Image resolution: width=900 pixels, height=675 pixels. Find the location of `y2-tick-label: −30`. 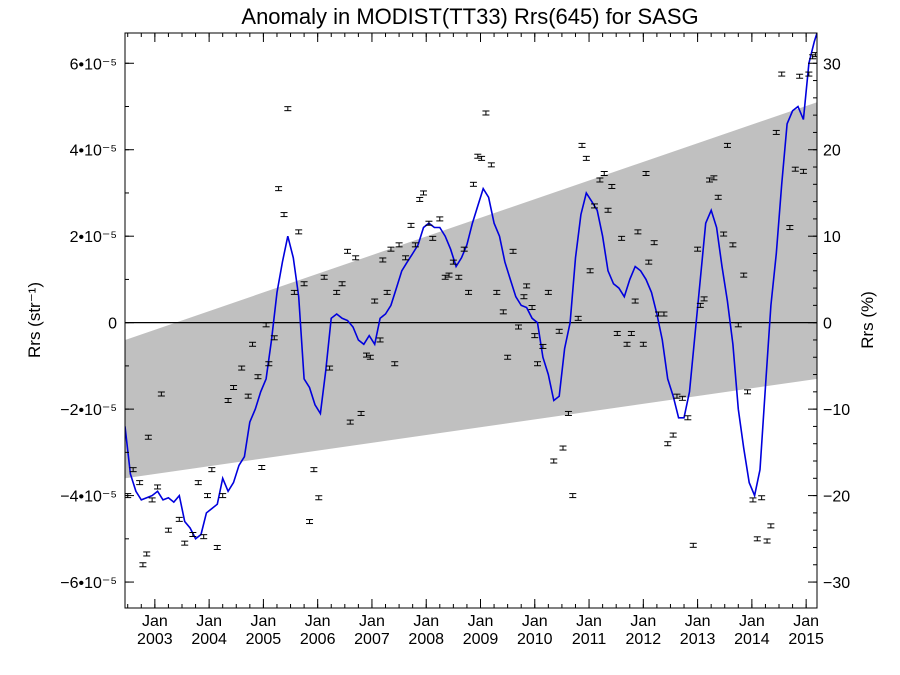

y2-tick-label: −30 is located at coordinates (836, 583).